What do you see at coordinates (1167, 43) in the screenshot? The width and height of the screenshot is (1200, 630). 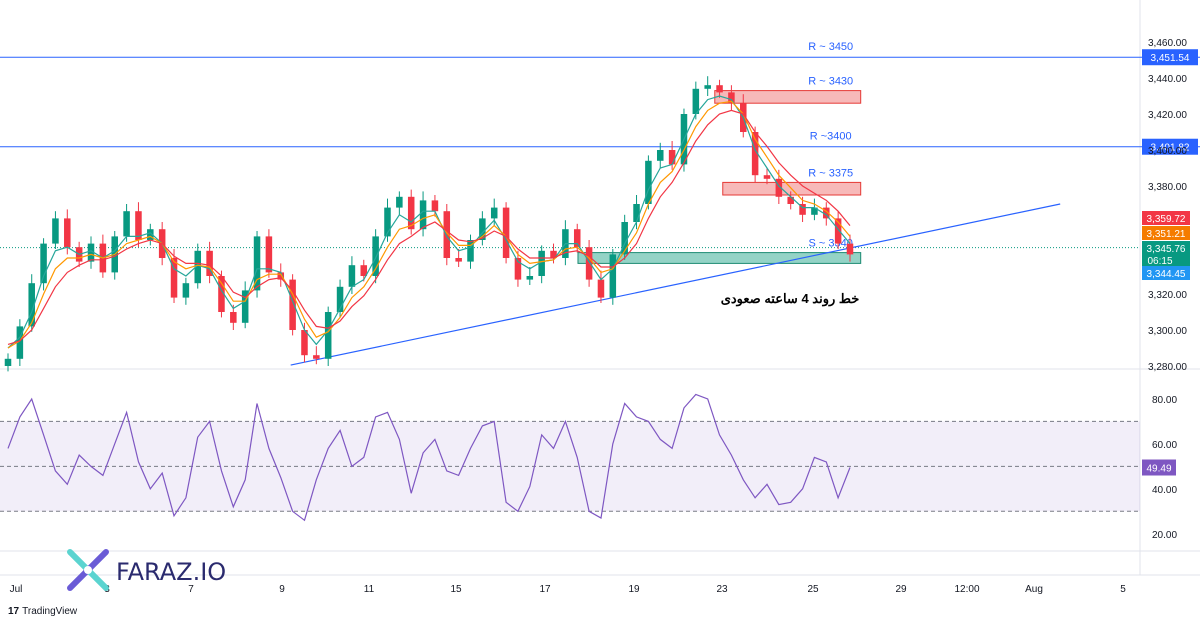 I see `price-tick-label: 3,460.00` at bounding box center [1167, 43].